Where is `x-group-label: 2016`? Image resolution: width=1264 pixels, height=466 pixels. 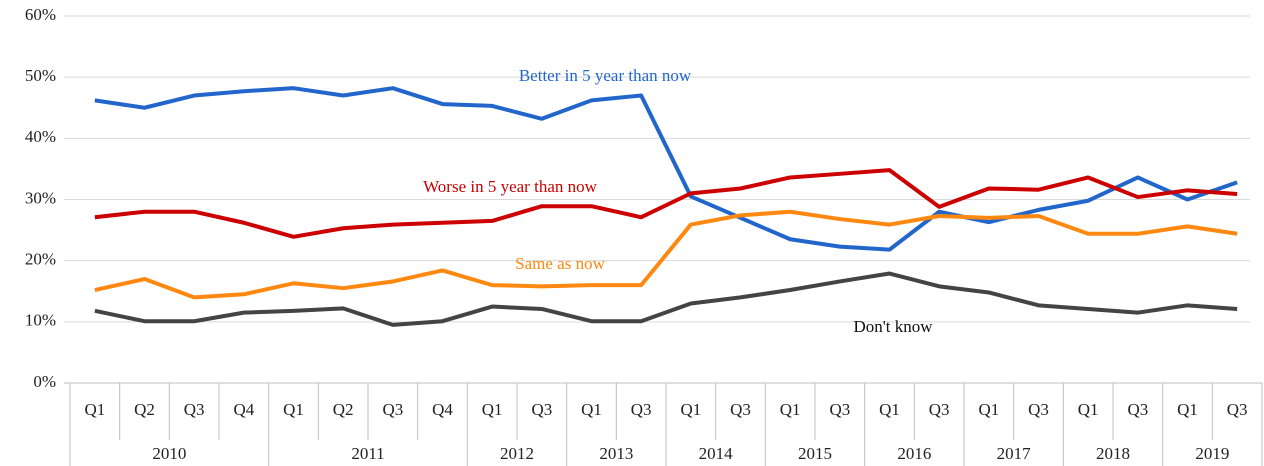 x-group-label: 2016 is located at coordinates (914, 453).